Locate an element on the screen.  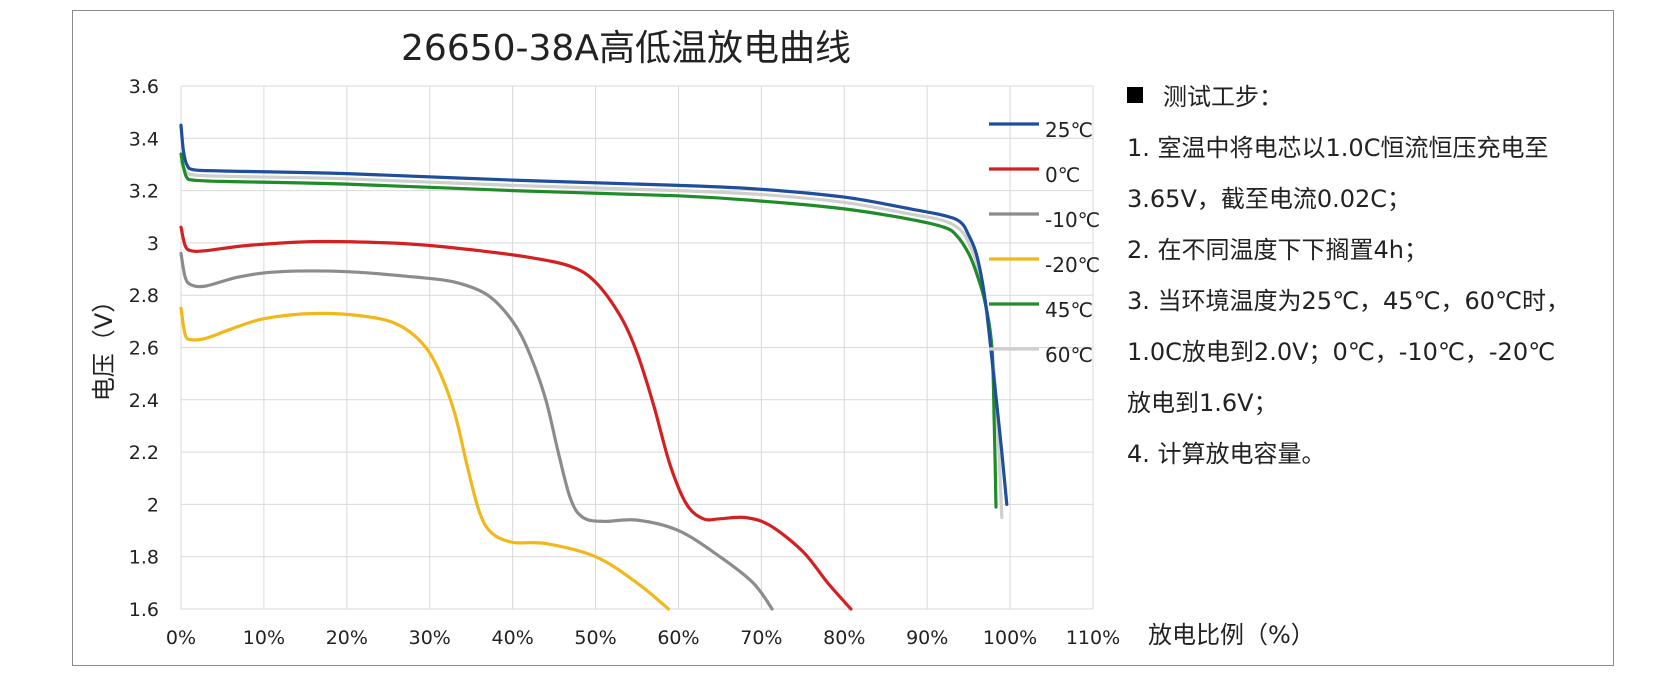
y-tick-label: 2 is located at coordinates (153, 505).